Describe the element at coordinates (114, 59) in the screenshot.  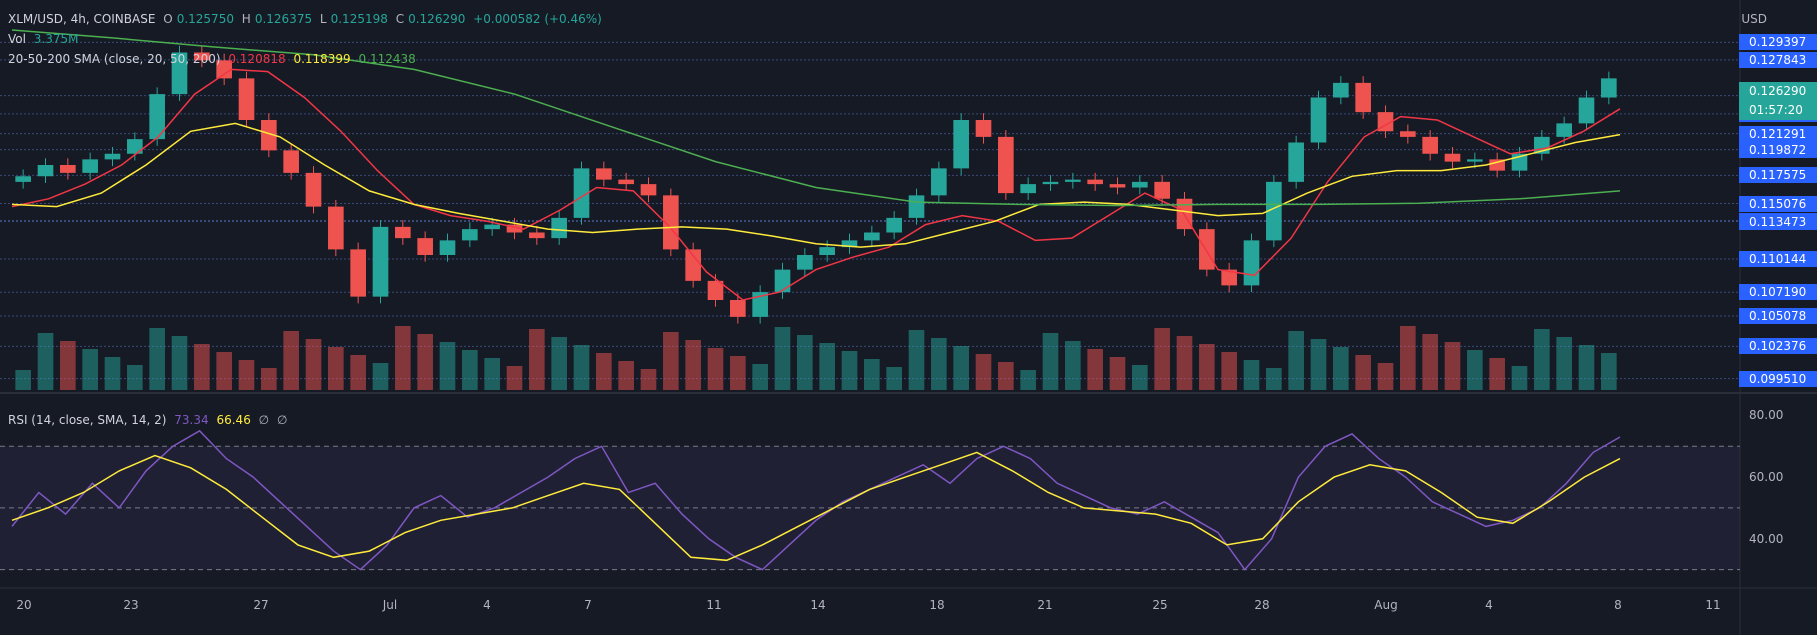
I see `sma-label: 20-50-200 SMA (close, 20, 50, 200)` at that location.